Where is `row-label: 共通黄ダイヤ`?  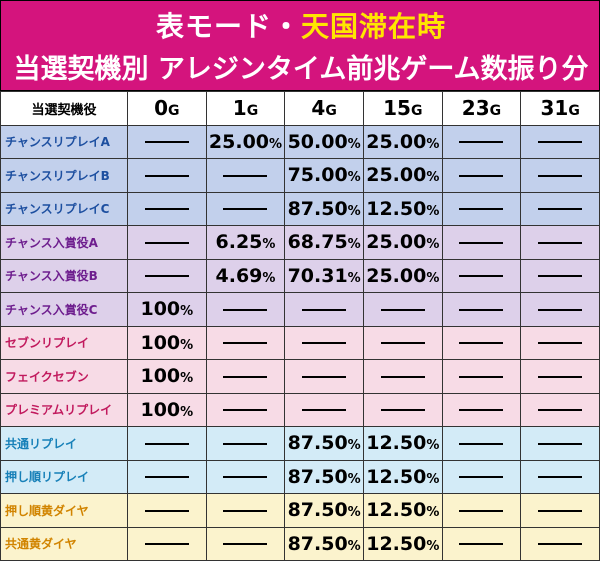 row-label: 共通黄ダイヤ is located at coordinates (64, 543).